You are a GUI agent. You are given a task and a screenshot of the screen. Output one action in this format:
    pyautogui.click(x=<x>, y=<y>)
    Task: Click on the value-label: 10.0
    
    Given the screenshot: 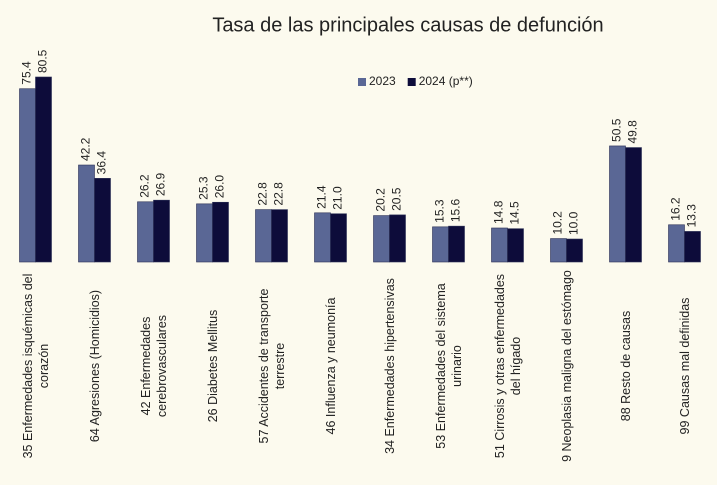 What is the action you would take?
    pyautogui.click(x=574, y=223)
    